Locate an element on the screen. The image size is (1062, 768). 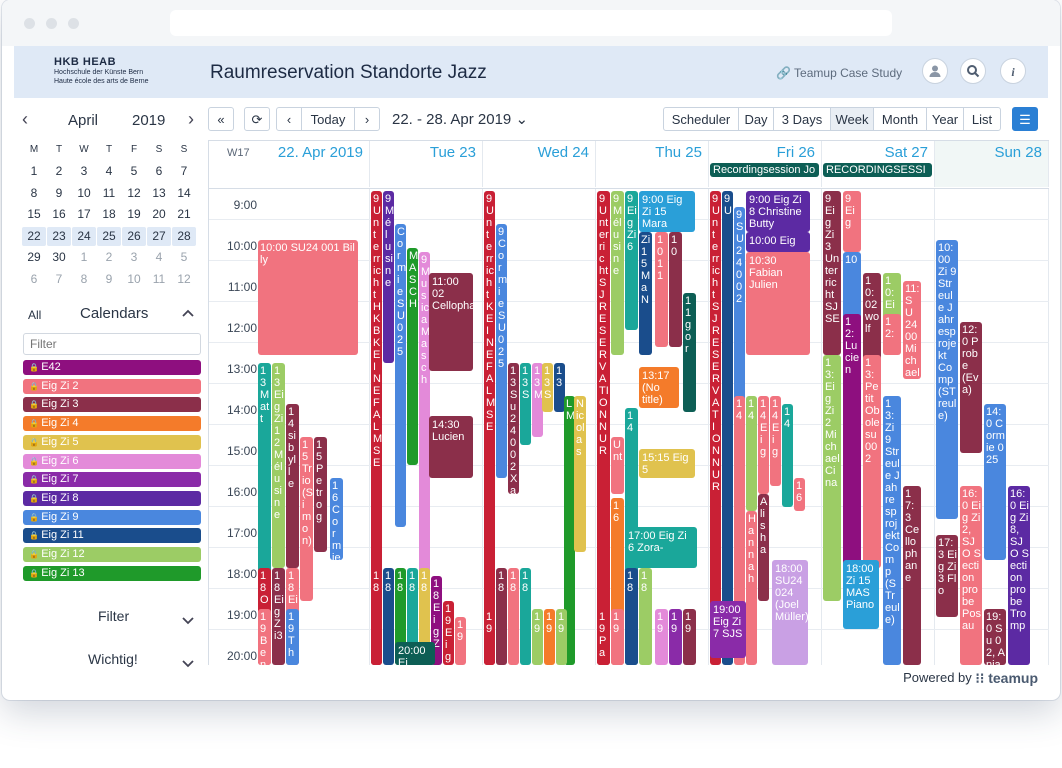
mini-day: 17 is located at coordinates (84, 214).